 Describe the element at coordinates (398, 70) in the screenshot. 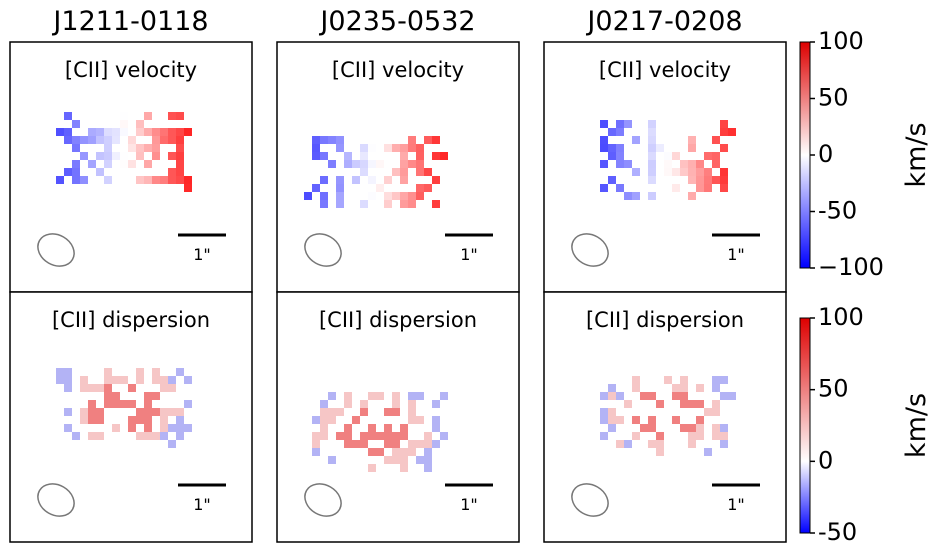

I see `panel-label: [CII] velocity` at that location.